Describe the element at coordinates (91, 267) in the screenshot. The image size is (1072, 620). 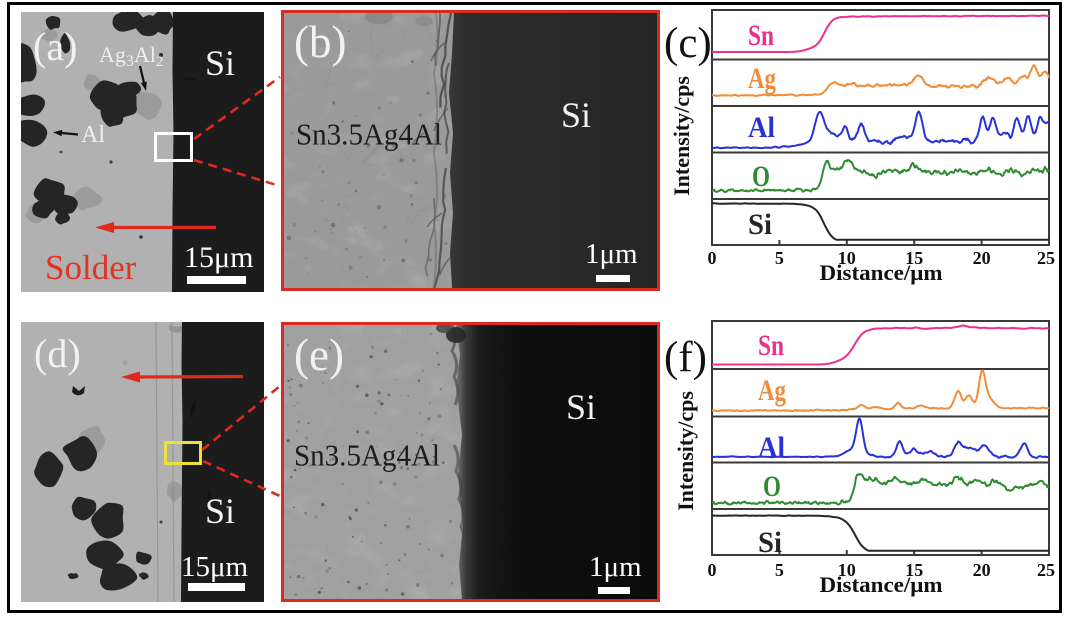
I see `svg-text: Solder` at that location.